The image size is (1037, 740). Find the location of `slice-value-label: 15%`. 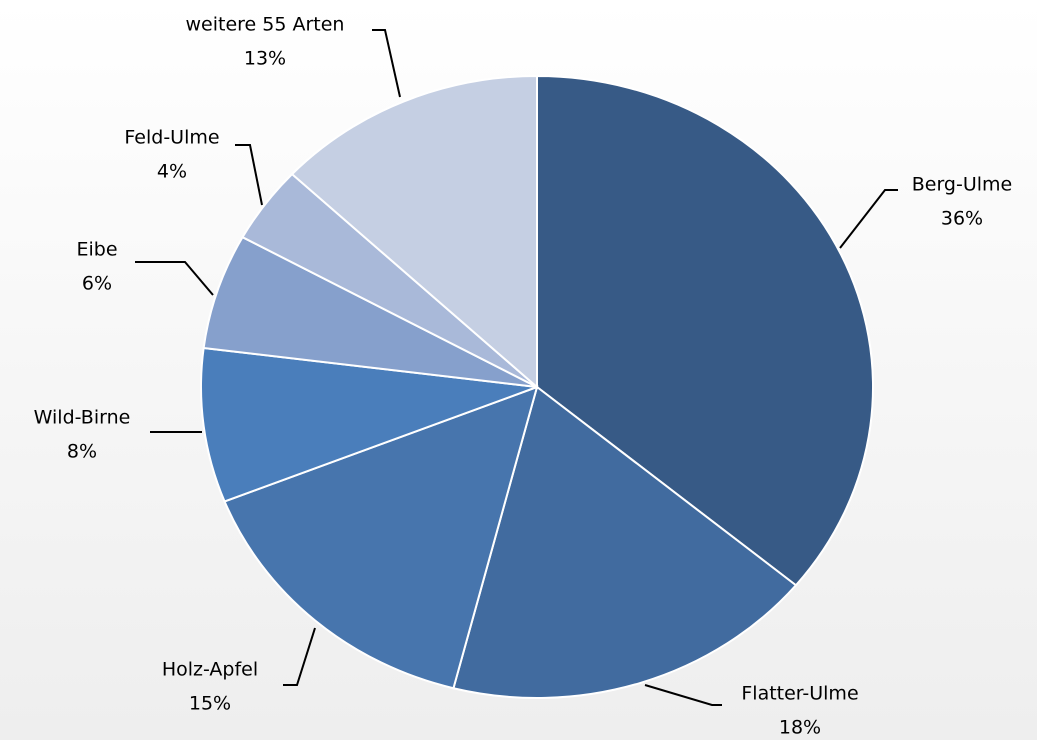

slice-value-label: 15% is located at coordinates (210, 704).